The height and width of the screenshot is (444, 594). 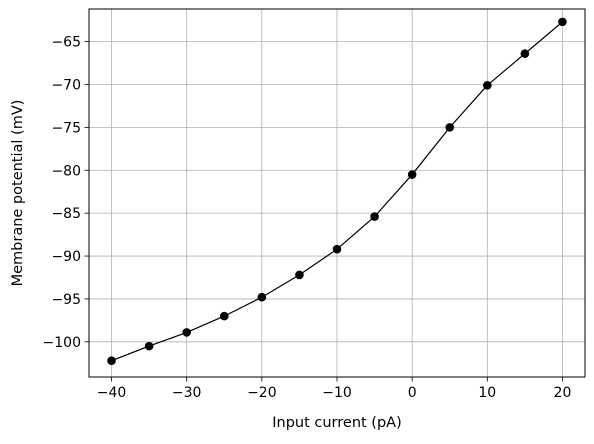 What do you see at coordinates (412, 393) in the screenshot?
I see `x-tick-label: 0` at bounding box center [412, 393].